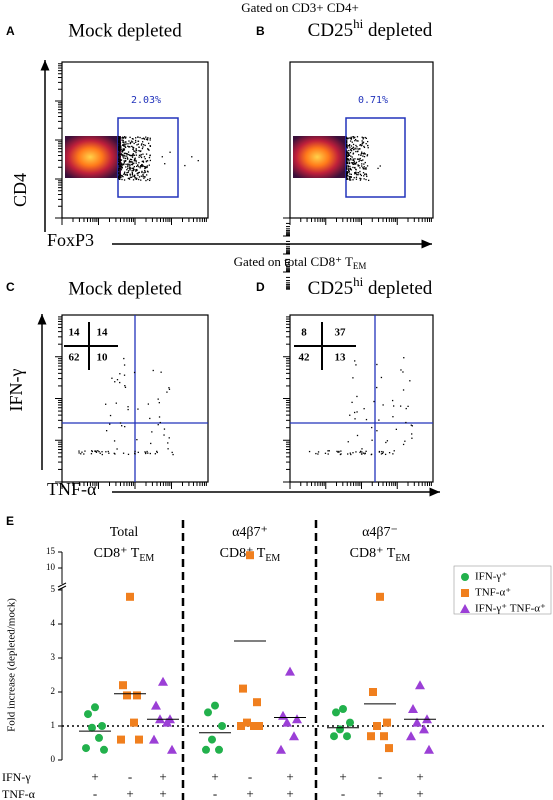  Describe the element at coordinates (53, 589) in the screenshot. I see `y-tick-label: 5` at that location.